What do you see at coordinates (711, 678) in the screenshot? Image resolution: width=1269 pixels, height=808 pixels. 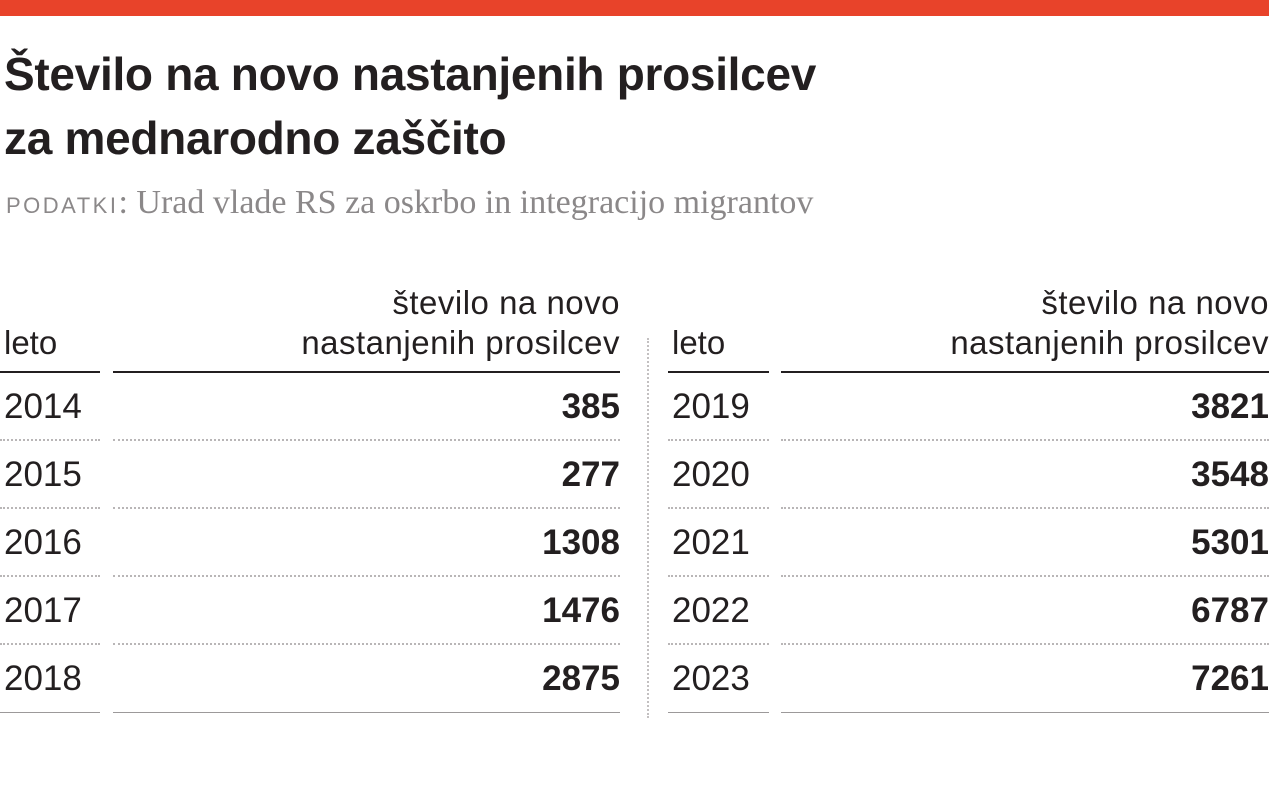 I see `cell-year: 2023` at bounding box center [711, 678].